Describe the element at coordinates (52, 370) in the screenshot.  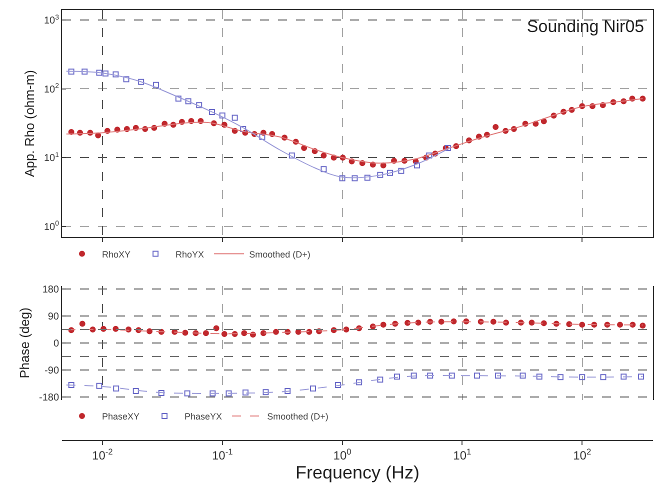
I see `y-tick-label: -90` at that location.